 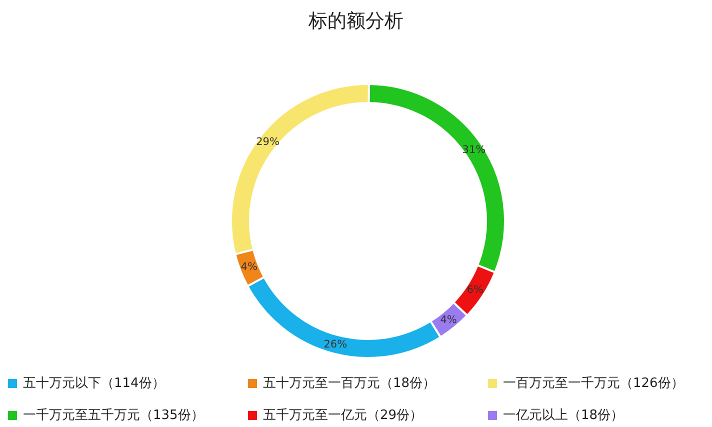 I want to click on data-label: 26%, so click(x=336, y=344).